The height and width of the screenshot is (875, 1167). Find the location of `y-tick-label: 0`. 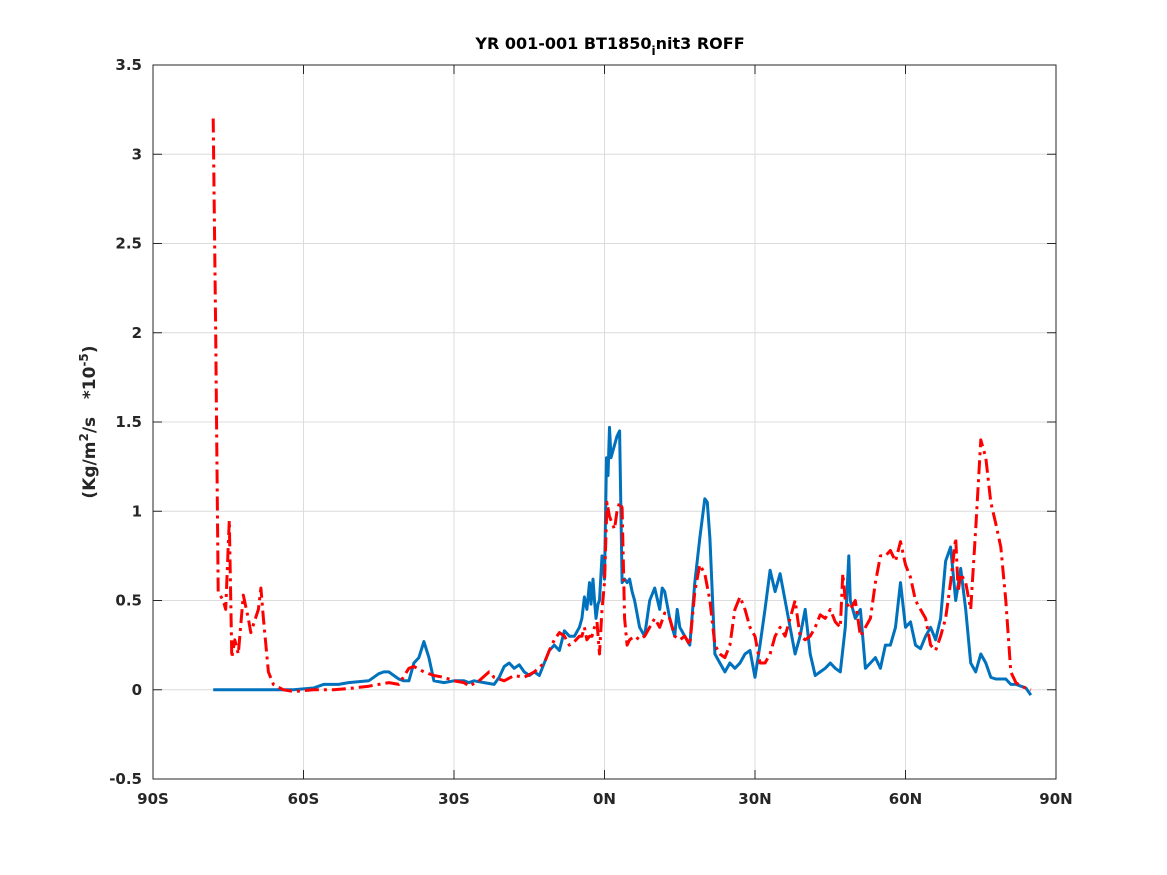

y-tick-label: 0 is located at coordinates (137, 690).